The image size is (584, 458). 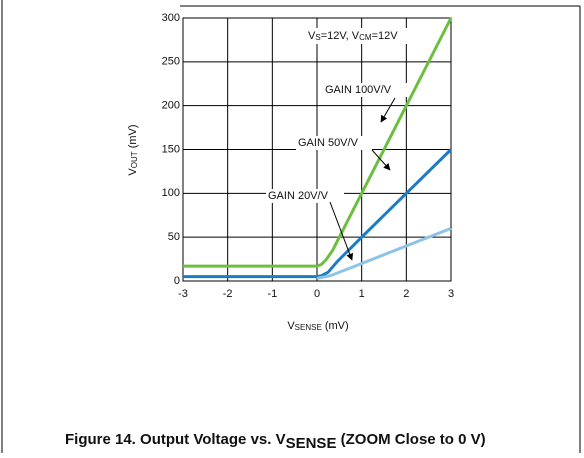 What do you see at coordinates (133, 149) in the screenshot?
I see `y-axis-label: VOUT (mV)` at bounding box center [133, 149].